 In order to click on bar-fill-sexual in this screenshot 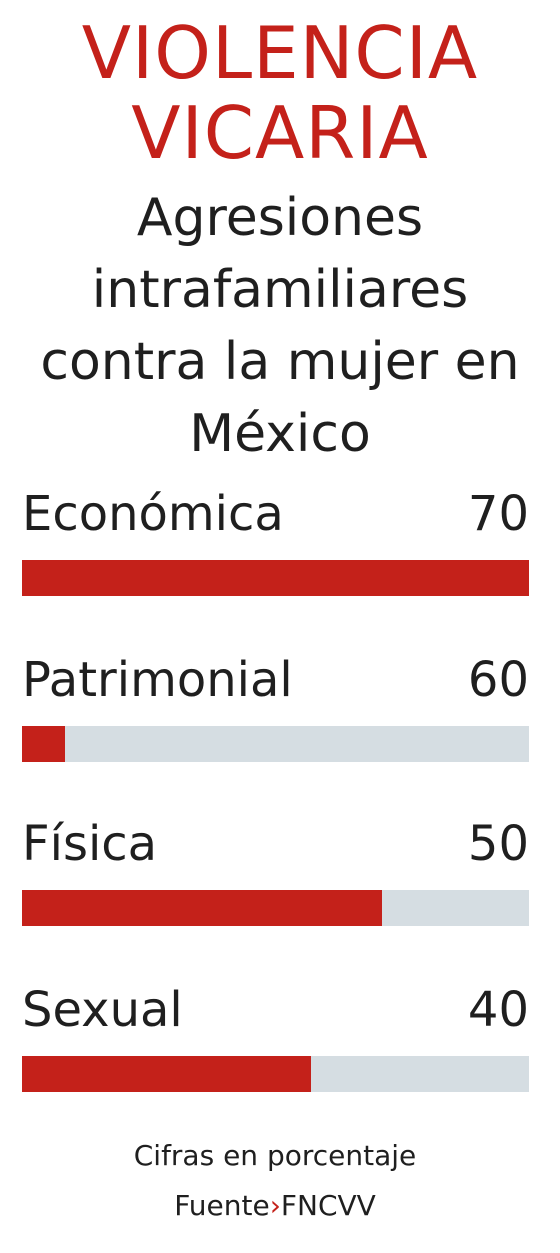, I will do `click(166, 1074)`.